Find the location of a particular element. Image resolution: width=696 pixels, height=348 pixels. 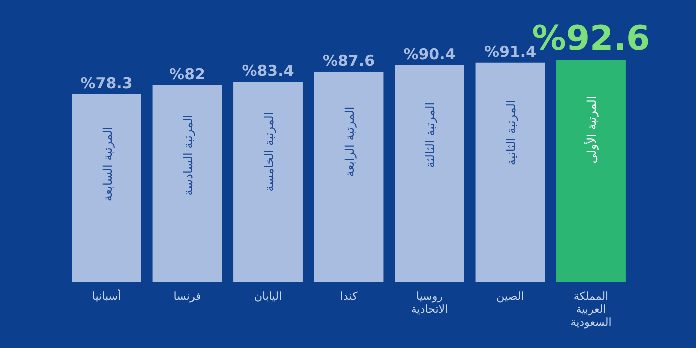

data-label: %82 is located at coordinates (188, 74).